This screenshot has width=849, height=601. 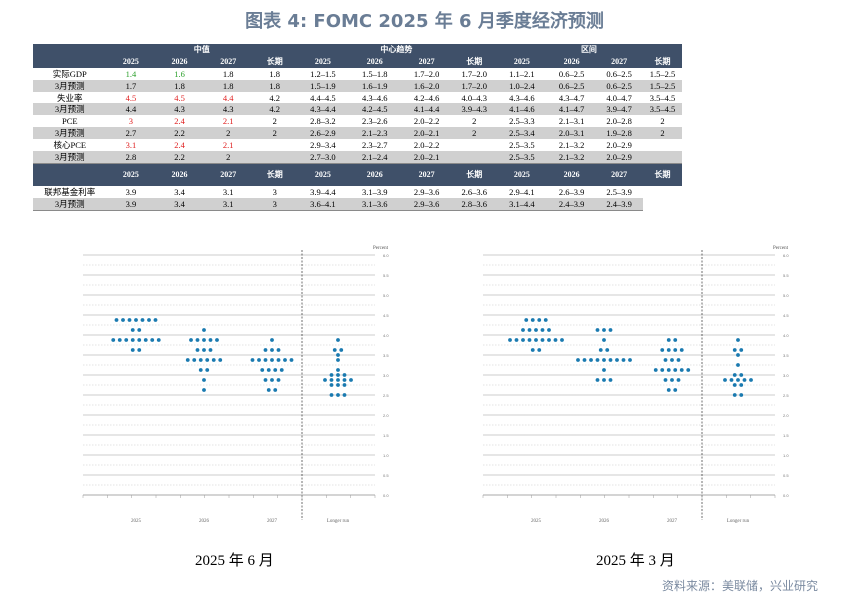 I want to click on row-label: PCE, so click(x=69, y=121).